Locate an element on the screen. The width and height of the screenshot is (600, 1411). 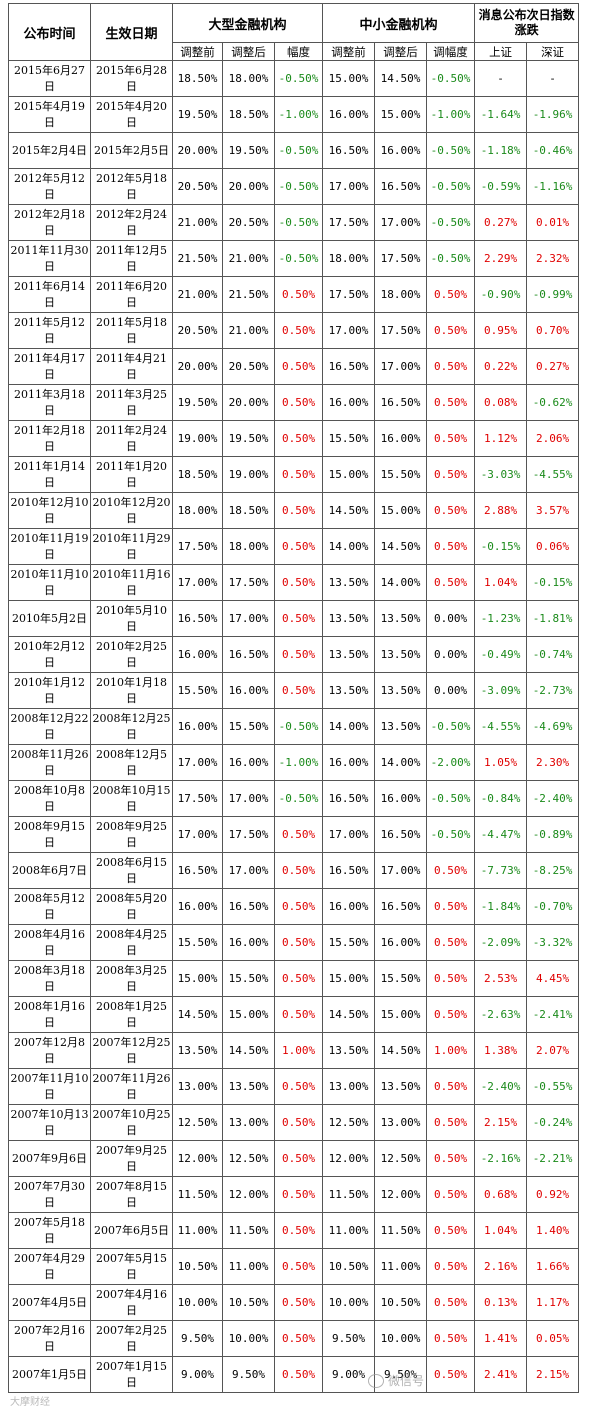
cell-effective-date: 2010年11月16日 is located at coordinates (131, 582).